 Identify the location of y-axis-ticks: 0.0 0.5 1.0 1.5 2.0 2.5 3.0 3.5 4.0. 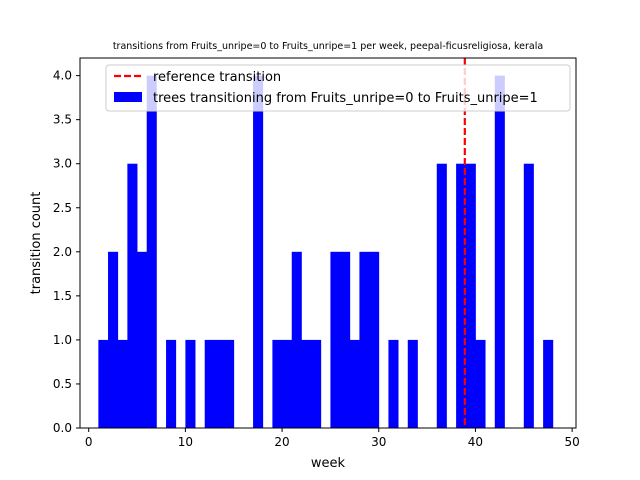
(66, 252).